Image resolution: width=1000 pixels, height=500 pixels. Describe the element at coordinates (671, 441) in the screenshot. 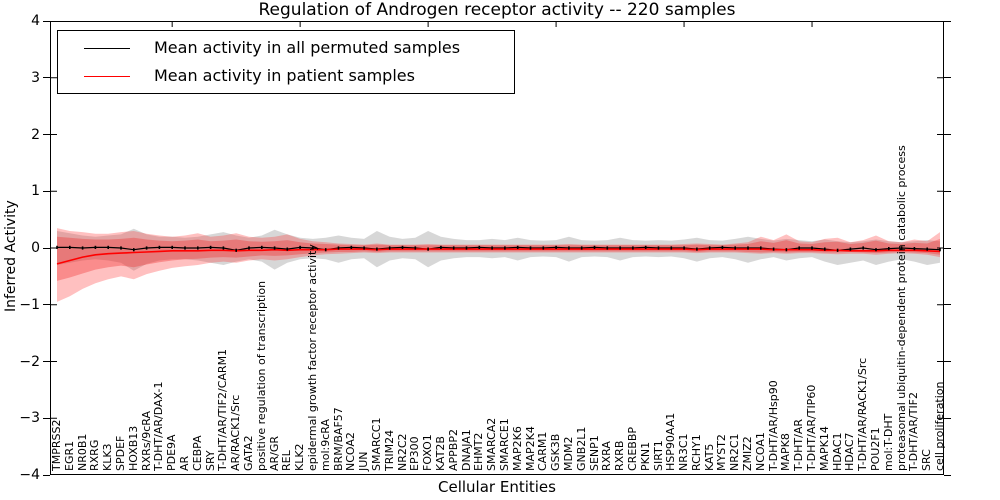

I see `x-category-label: HSP90AA1` at that location.